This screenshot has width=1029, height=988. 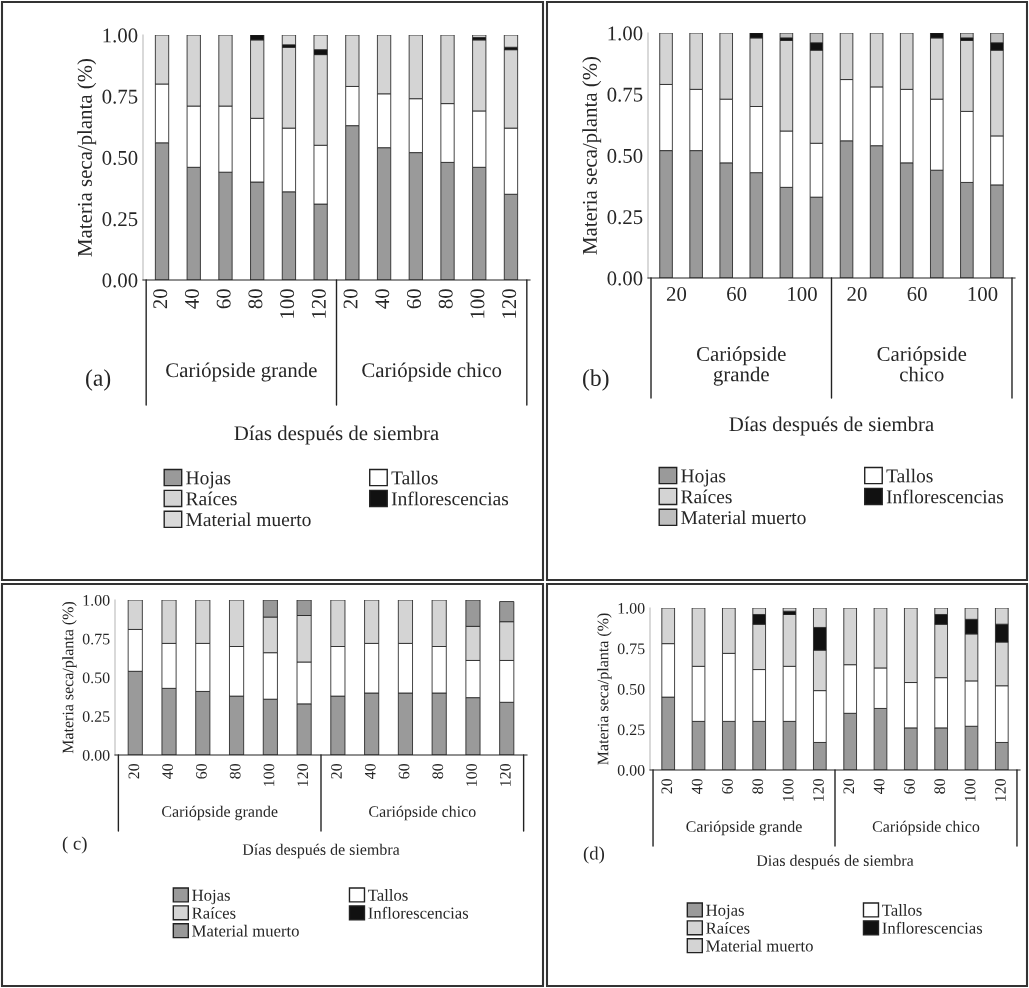 What do you see at coordinates (594, 855) in the screenshot?
I see `text: (d)` at bounding box center [594, 855].